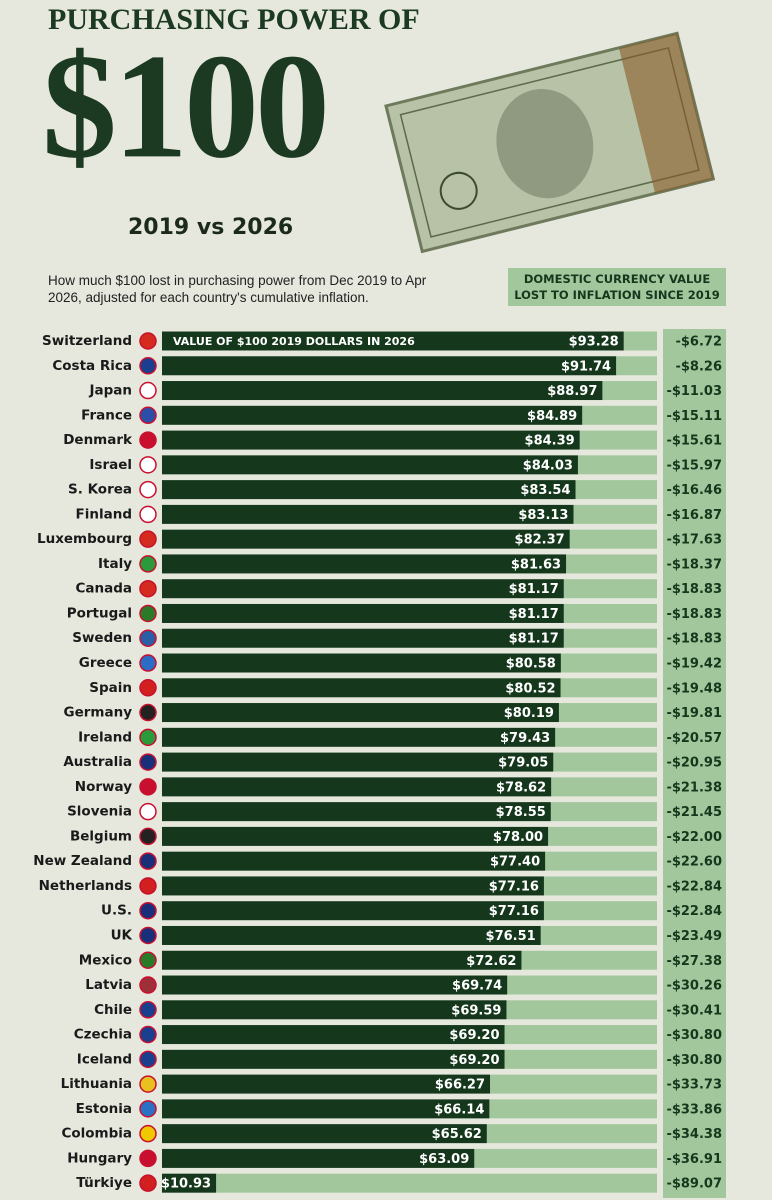  Describe the element at coordinates (545, 490) in the screenshot. I see `value-label: $83.54` at that location.